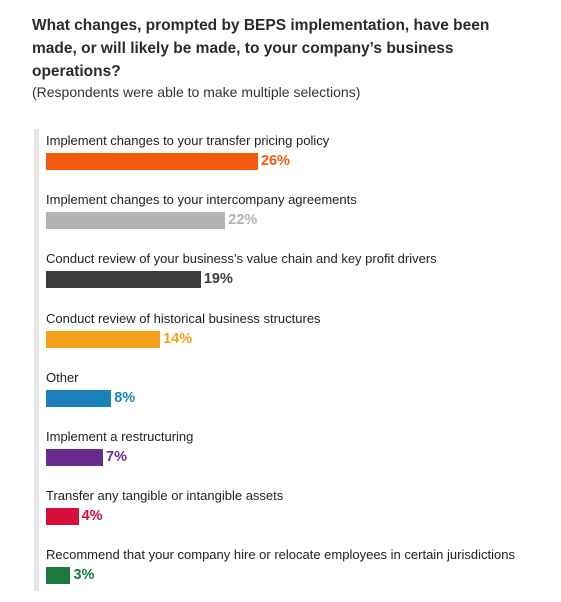  Describe the element at coordinates (120, 436) in the screenshot. I see `bar-label: Implement a restructuring` at that location.